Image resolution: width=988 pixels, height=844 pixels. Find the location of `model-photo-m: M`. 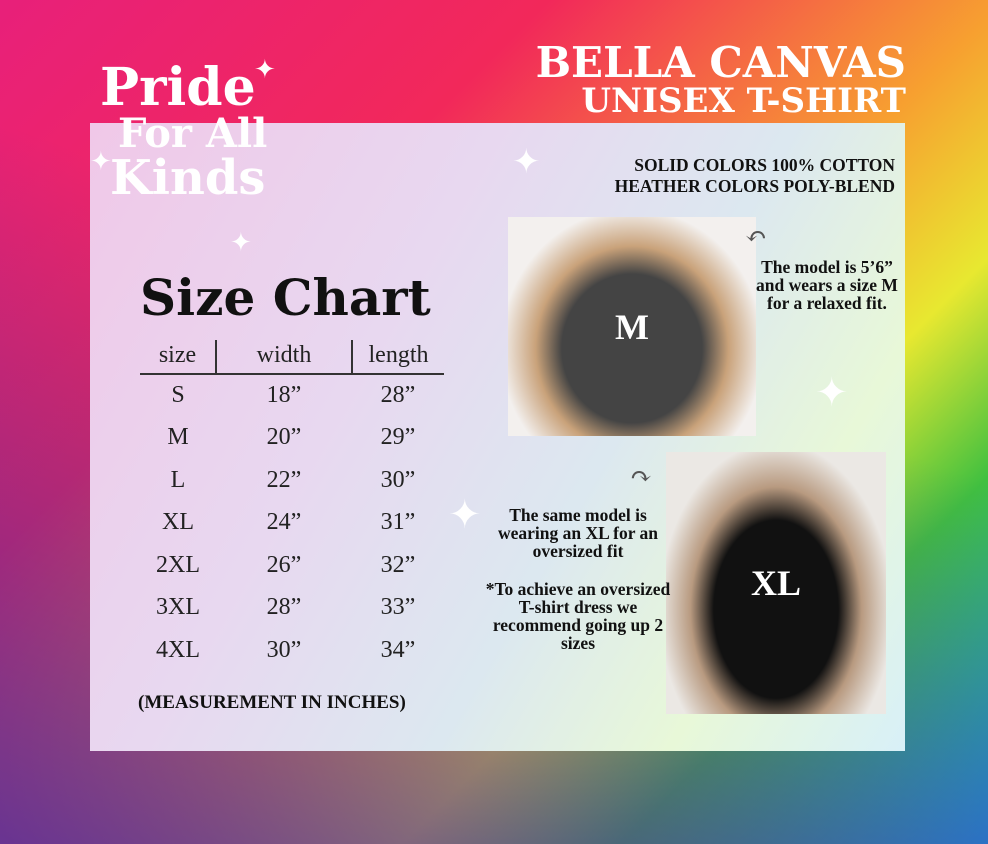

model-photo-m: M is located at coordinates (632, 326).